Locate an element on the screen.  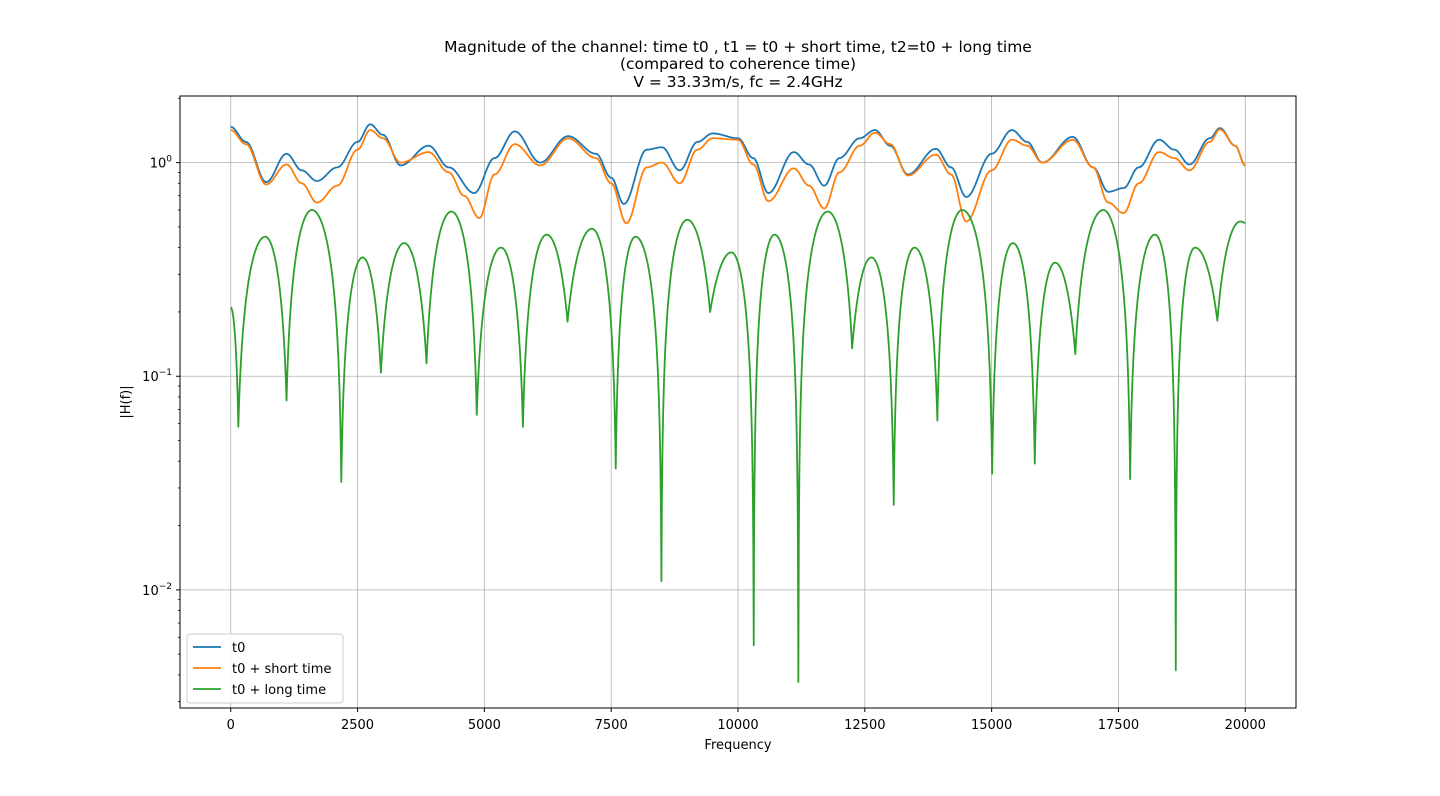
x-tick-label: 5000 is located at coordinates (484, 725).